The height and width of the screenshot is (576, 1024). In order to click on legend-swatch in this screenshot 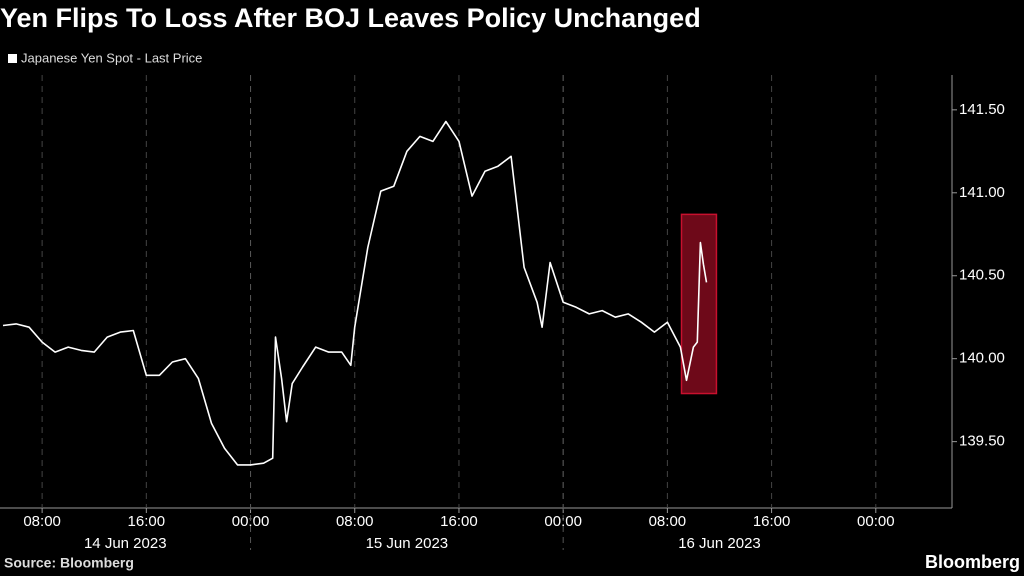, I will do `click(12, 58)`.